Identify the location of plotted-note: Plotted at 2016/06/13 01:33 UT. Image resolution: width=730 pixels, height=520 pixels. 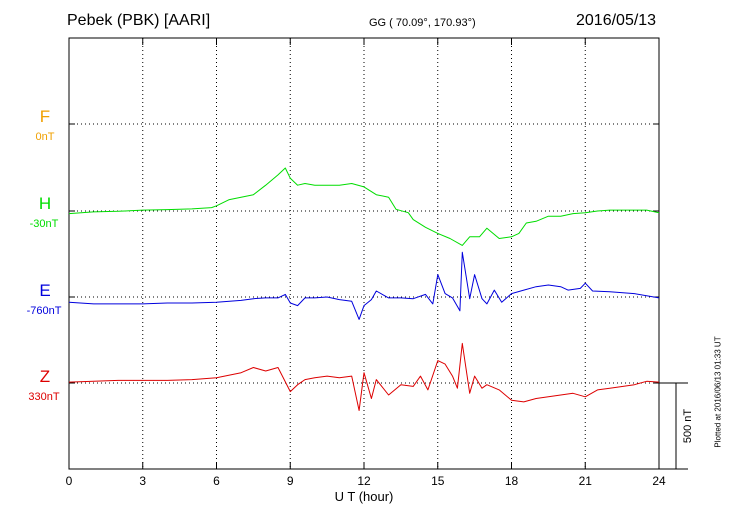
(718, 392).